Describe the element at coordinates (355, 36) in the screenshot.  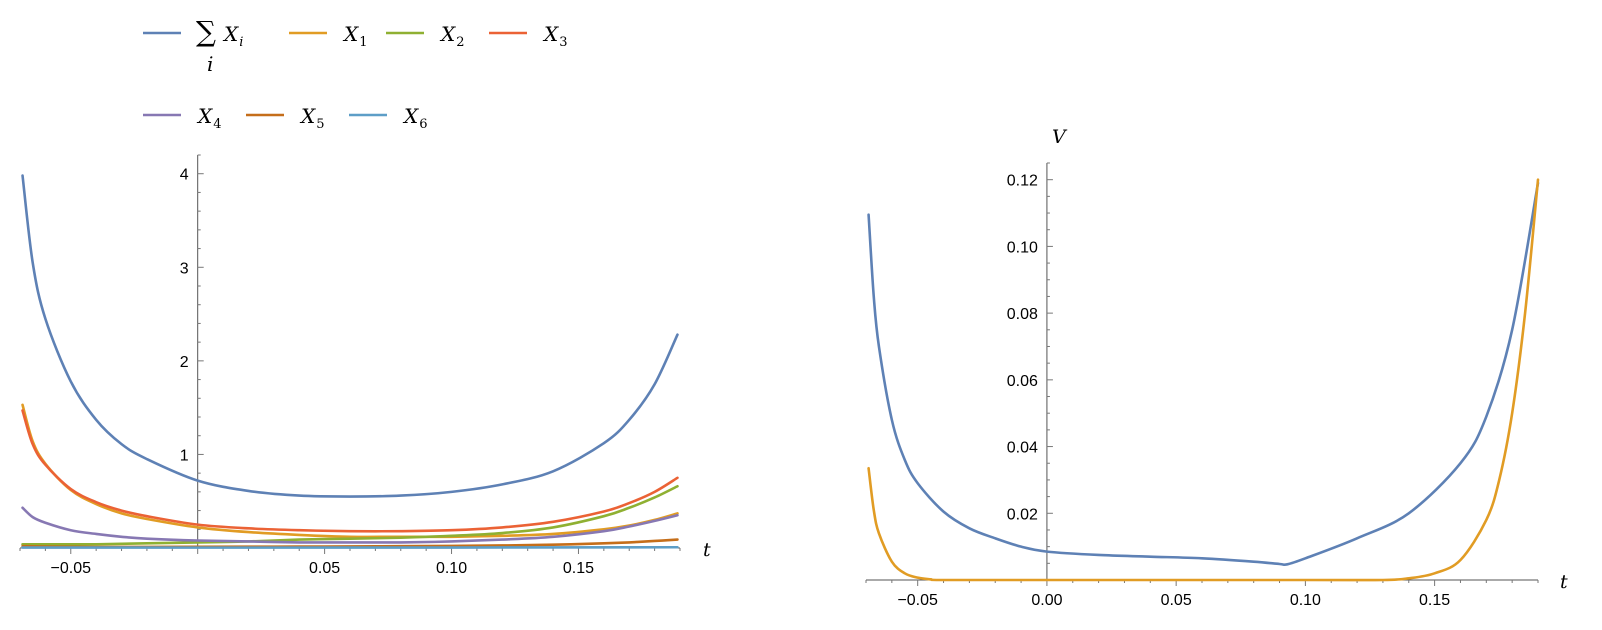
I see `legend-label: X1` at that location.